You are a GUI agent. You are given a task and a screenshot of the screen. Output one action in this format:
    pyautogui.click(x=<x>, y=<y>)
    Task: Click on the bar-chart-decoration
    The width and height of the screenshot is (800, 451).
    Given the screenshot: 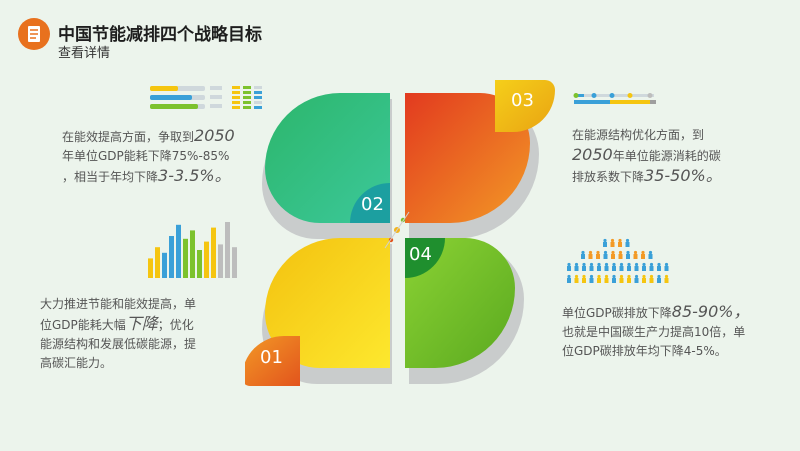 What is the action you would take?
    pyautogui.click(x=195, y=251)
    